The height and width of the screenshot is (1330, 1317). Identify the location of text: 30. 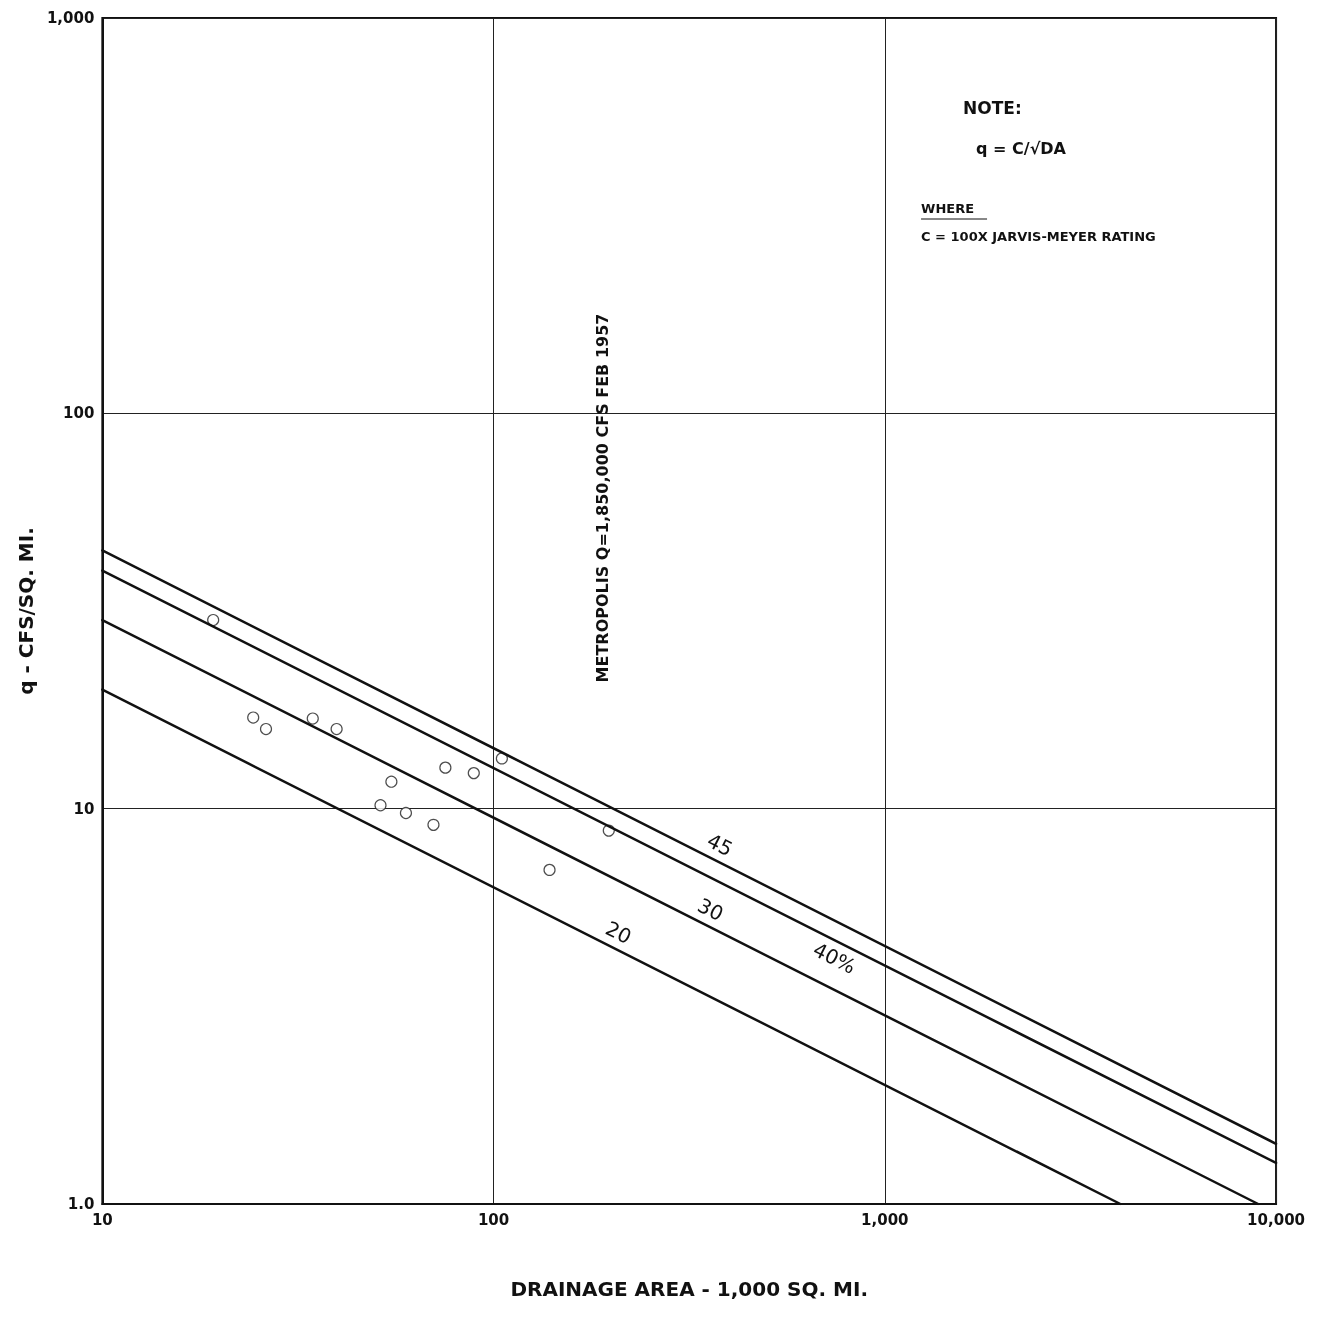
(710, 909).